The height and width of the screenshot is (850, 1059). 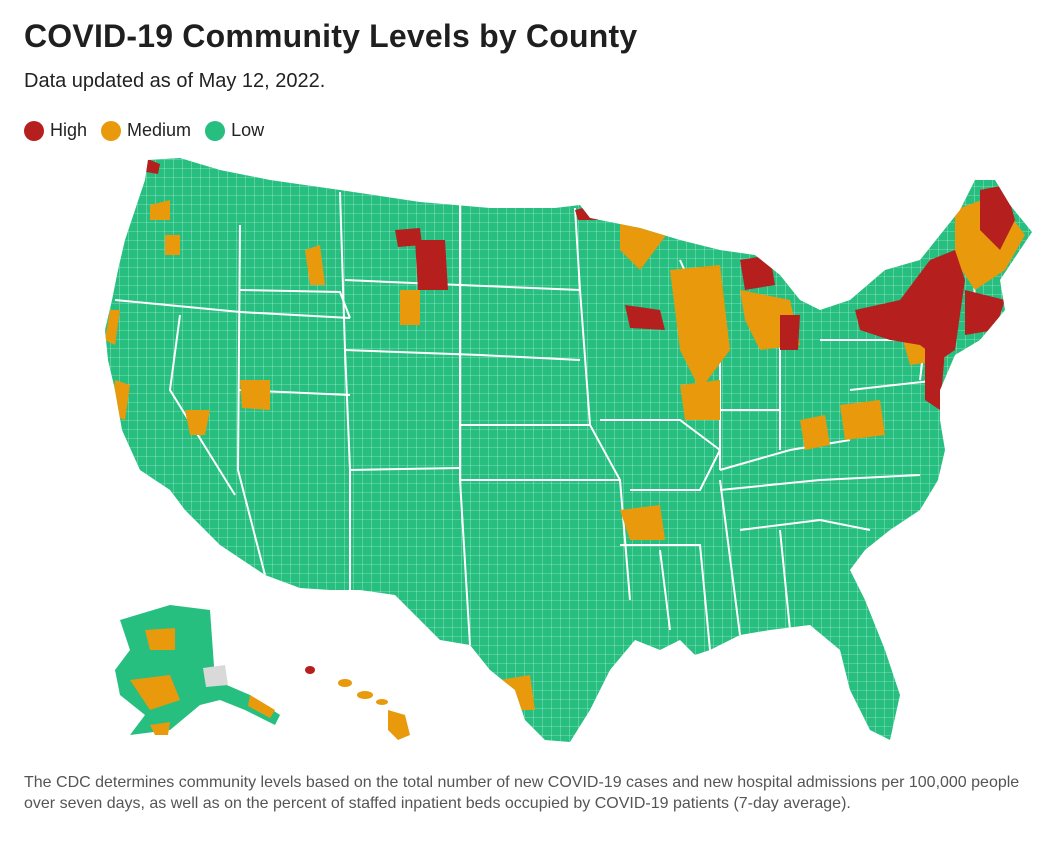 I want to click on page-title: COVID-19 Community Levels by County, so click(x=331, y=36).